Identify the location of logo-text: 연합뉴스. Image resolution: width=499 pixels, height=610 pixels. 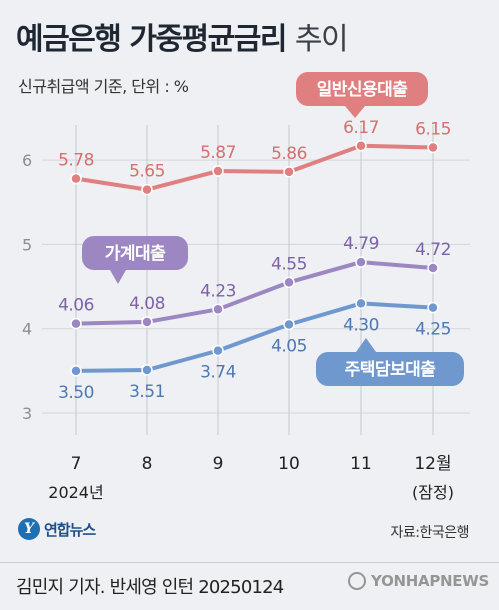
(70, 529).